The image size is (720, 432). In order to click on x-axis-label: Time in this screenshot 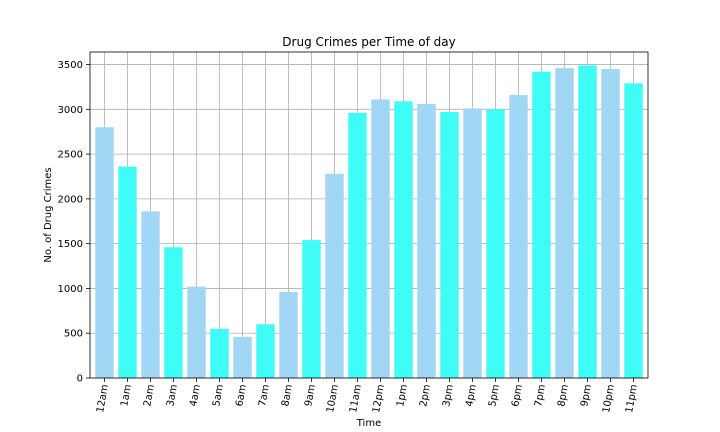, I will do `click(368, 423)`.